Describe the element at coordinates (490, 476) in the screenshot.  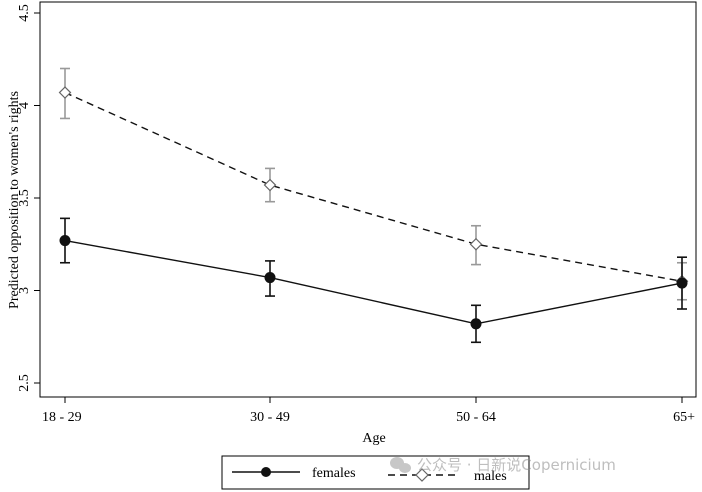
I see `legend-label-males: males` at that location.